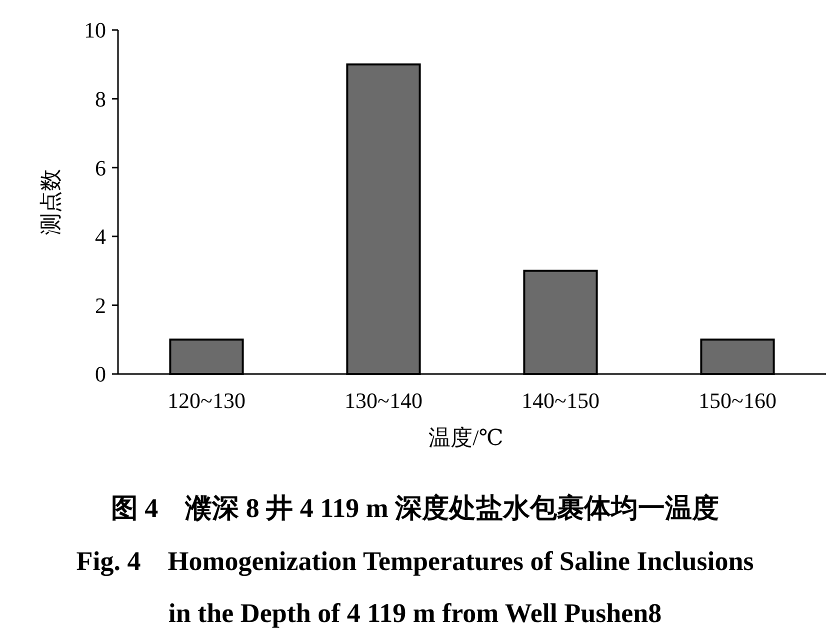 This screenshot has height=633, width=830. Describe the element at coordinates (95, 30) in the screenshot. I see `y-tick-label: 10` at that location.